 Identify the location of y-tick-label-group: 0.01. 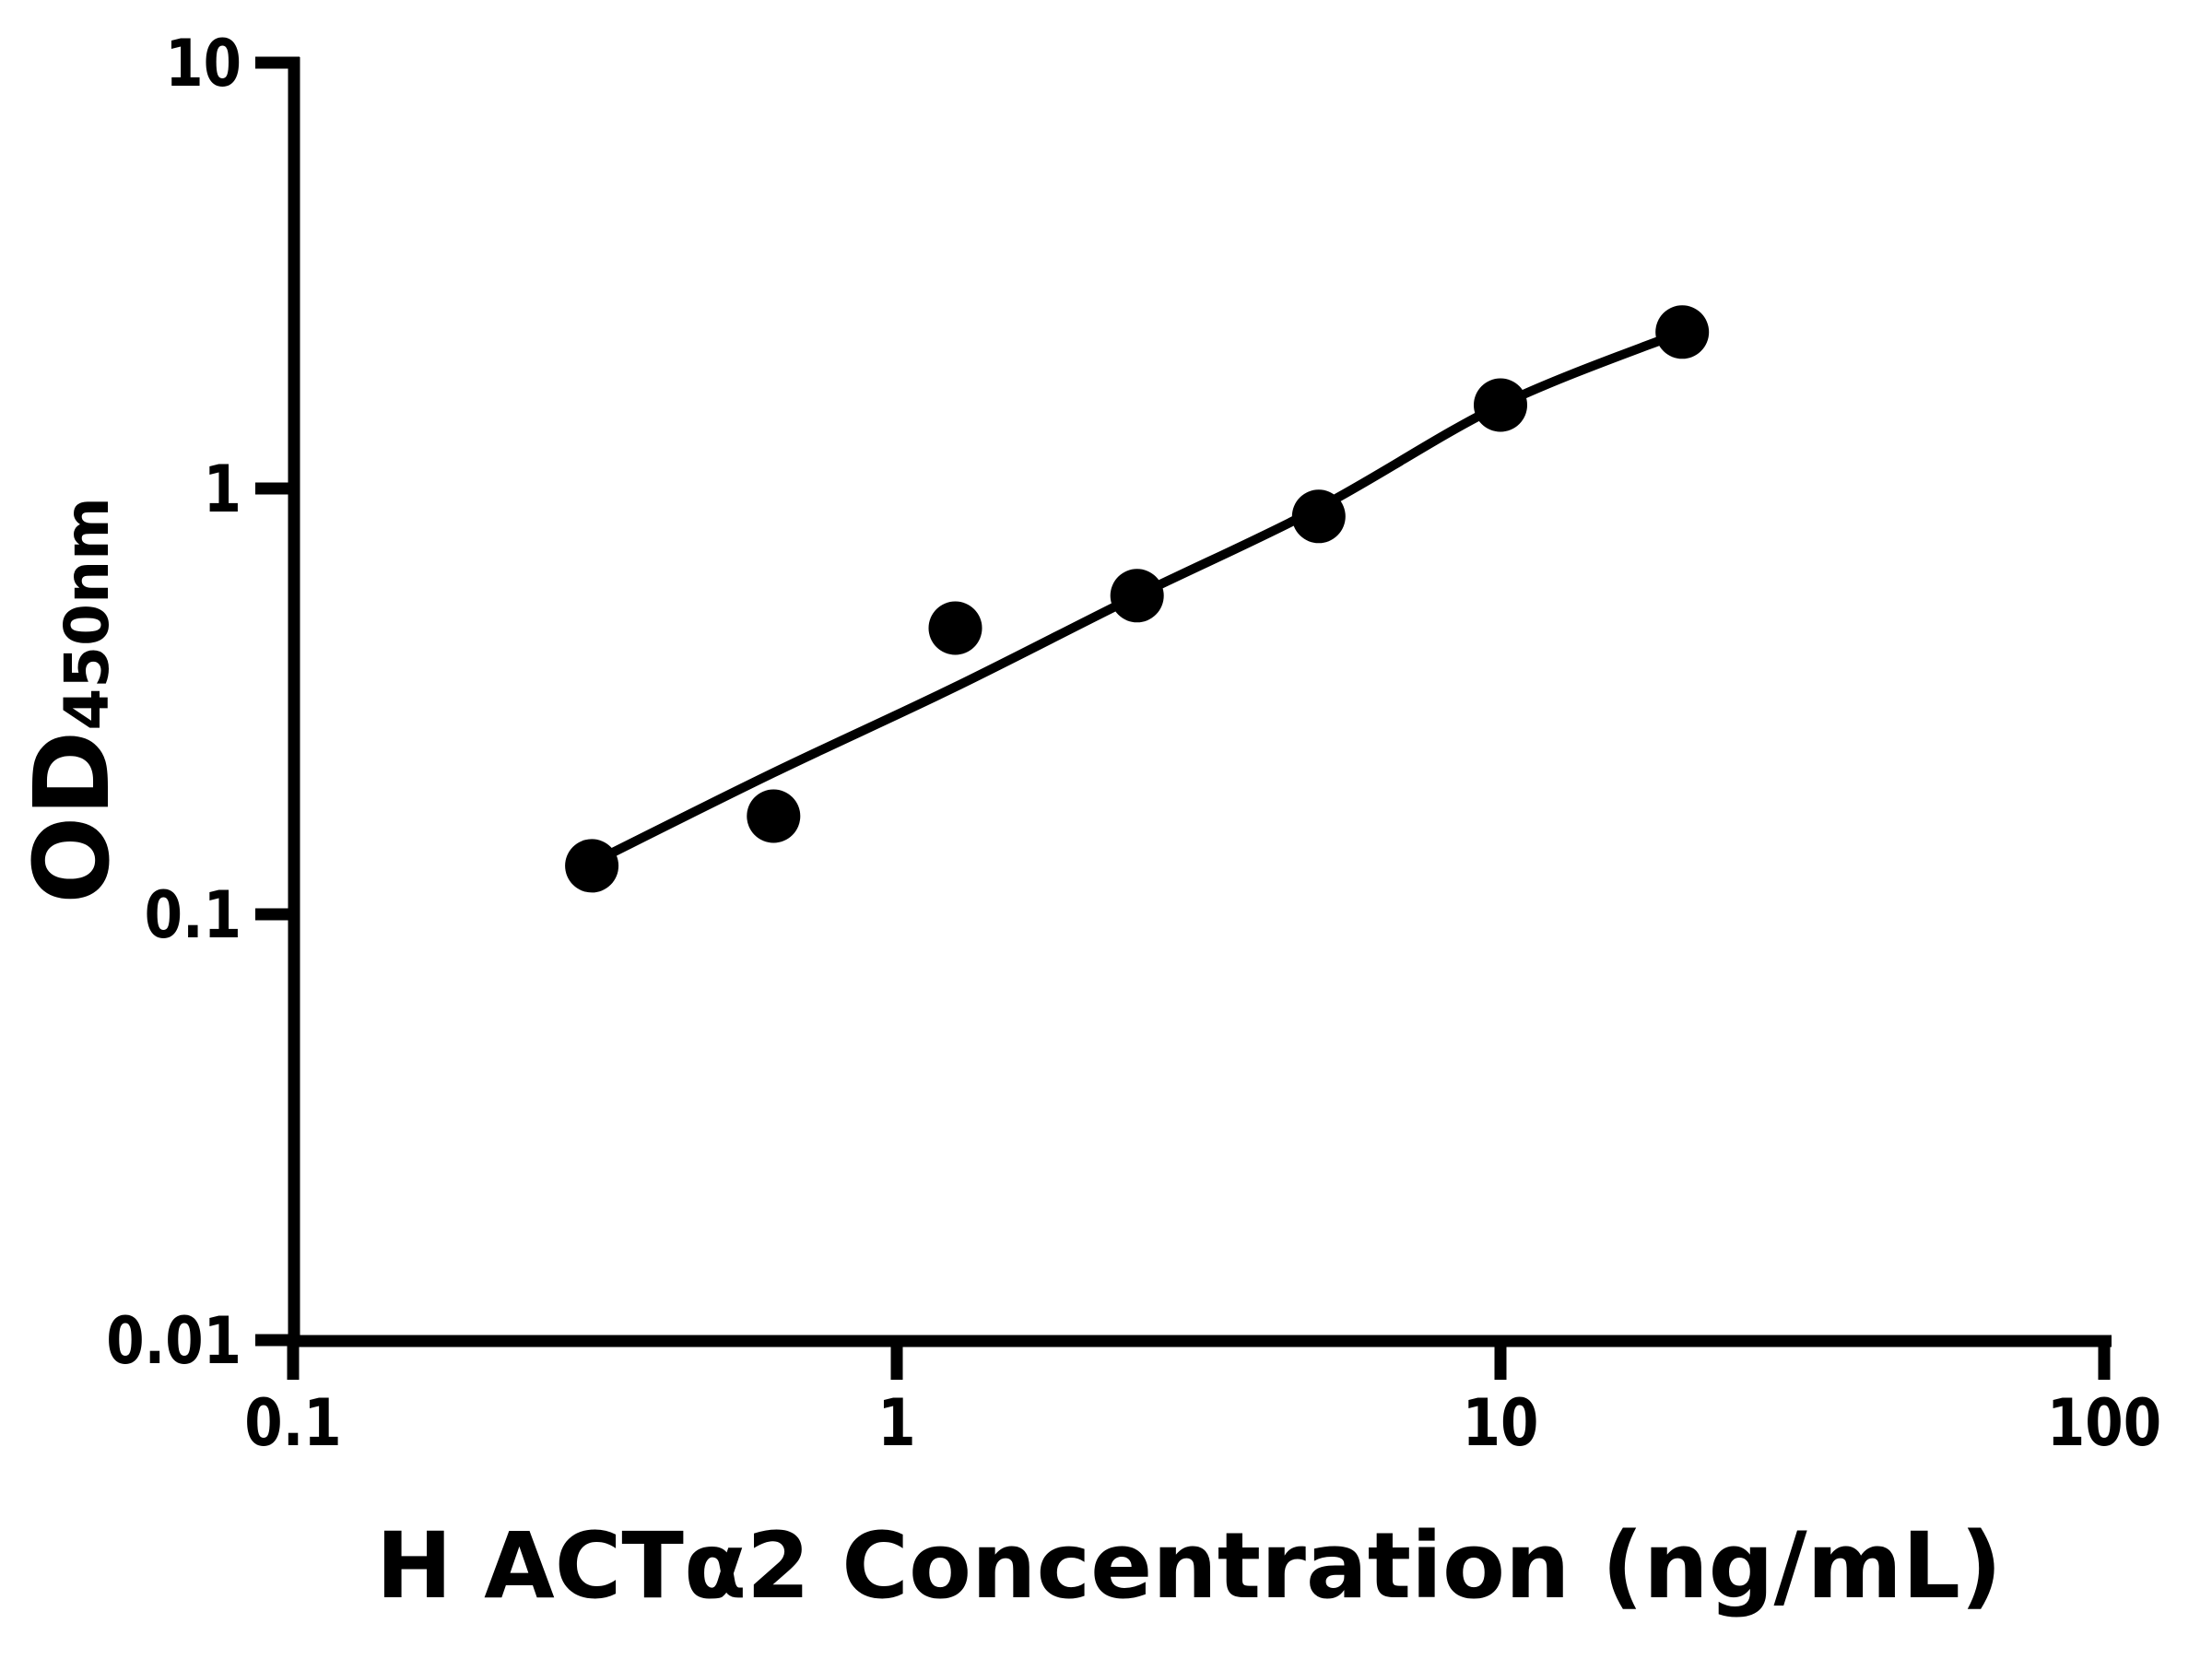
(173, 1341).